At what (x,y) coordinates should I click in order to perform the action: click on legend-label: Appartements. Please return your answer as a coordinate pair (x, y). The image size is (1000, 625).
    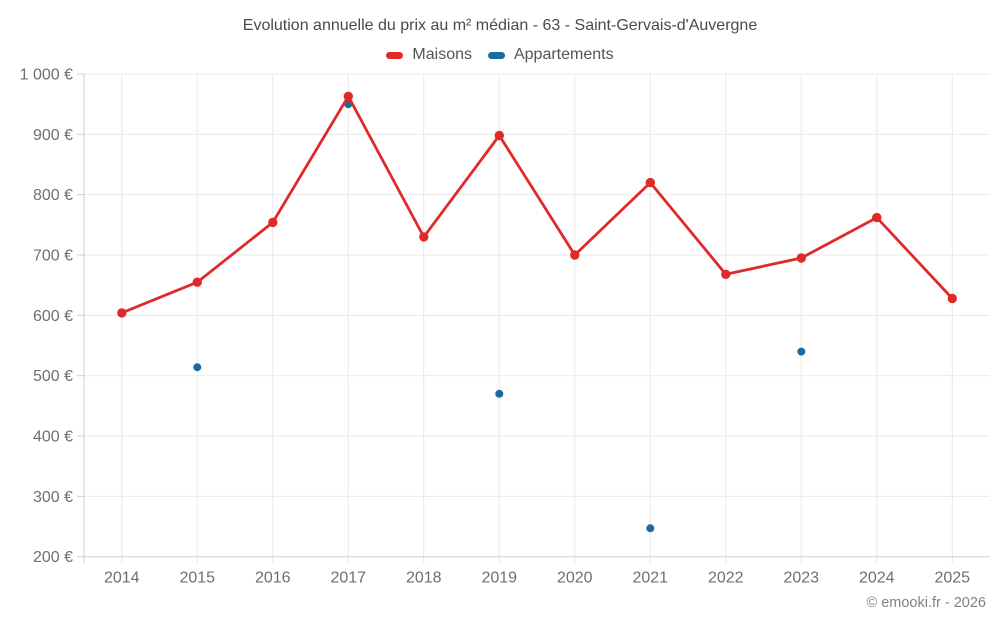
    Looking at the image, I should click on (563, 54).